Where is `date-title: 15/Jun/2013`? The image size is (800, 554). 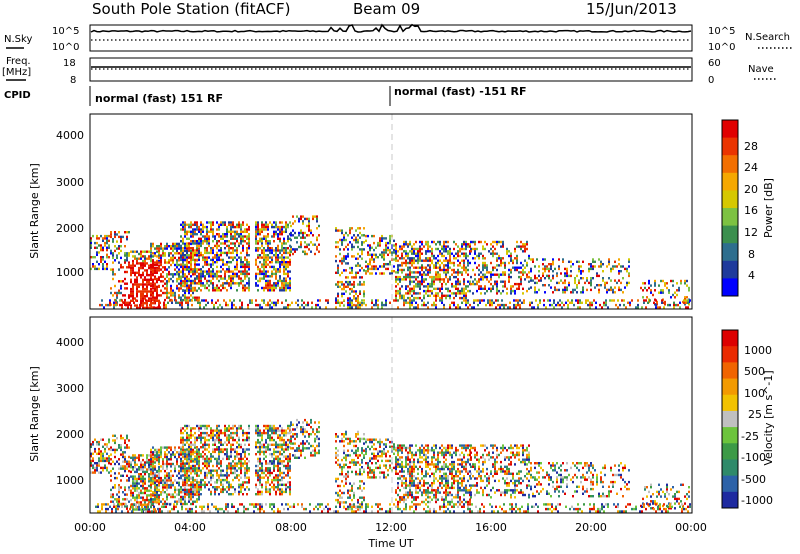 date-title: 15/Jun/2013 is located at coordinates (631, 9).